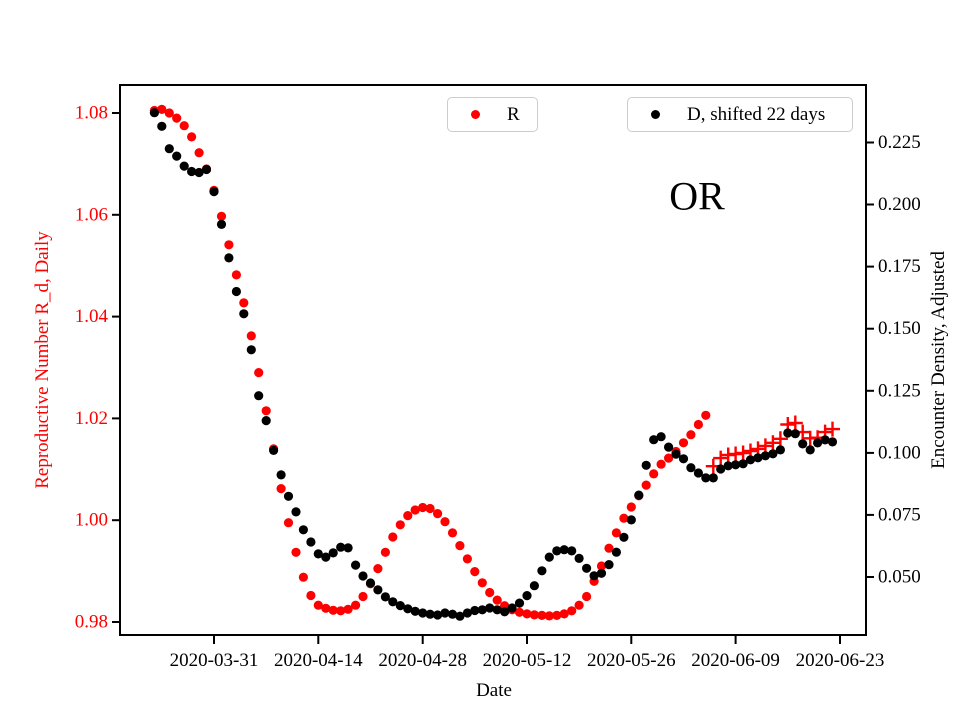 This screenshot has height=720, width=960. I want to click on x-tick-label: 2020-05-26, so click(631, 660).